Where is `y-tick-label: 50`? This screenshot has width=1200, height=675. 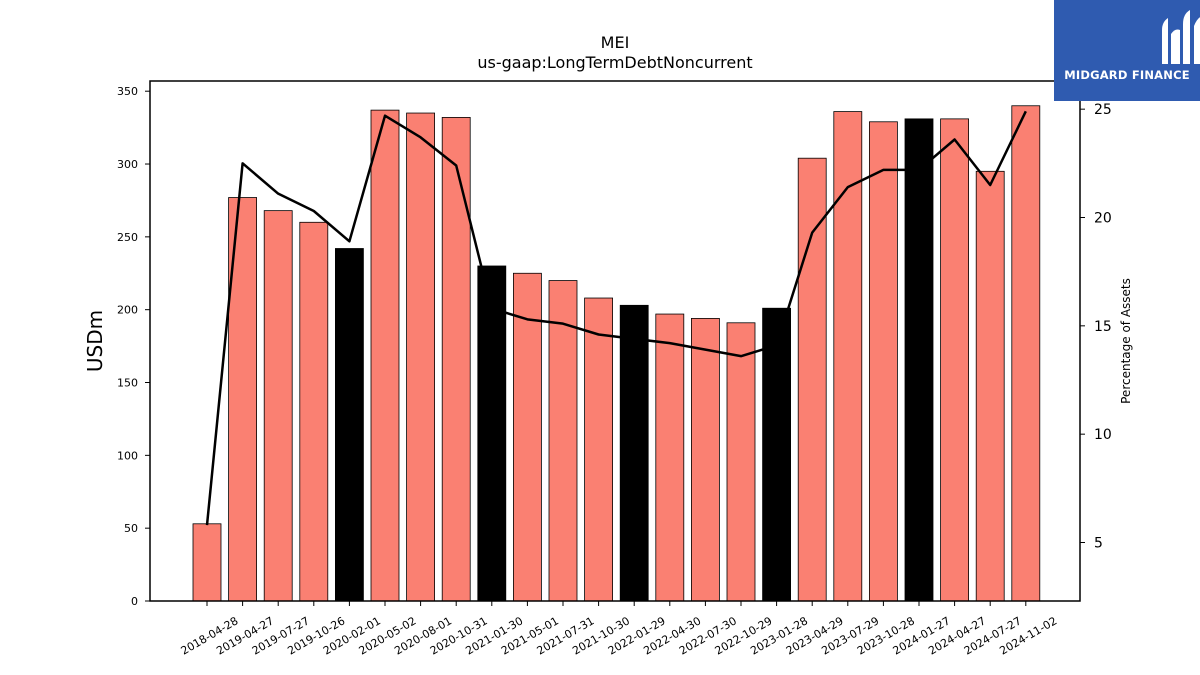 y-tick-label: 50 is located at coordinates (131, 528).